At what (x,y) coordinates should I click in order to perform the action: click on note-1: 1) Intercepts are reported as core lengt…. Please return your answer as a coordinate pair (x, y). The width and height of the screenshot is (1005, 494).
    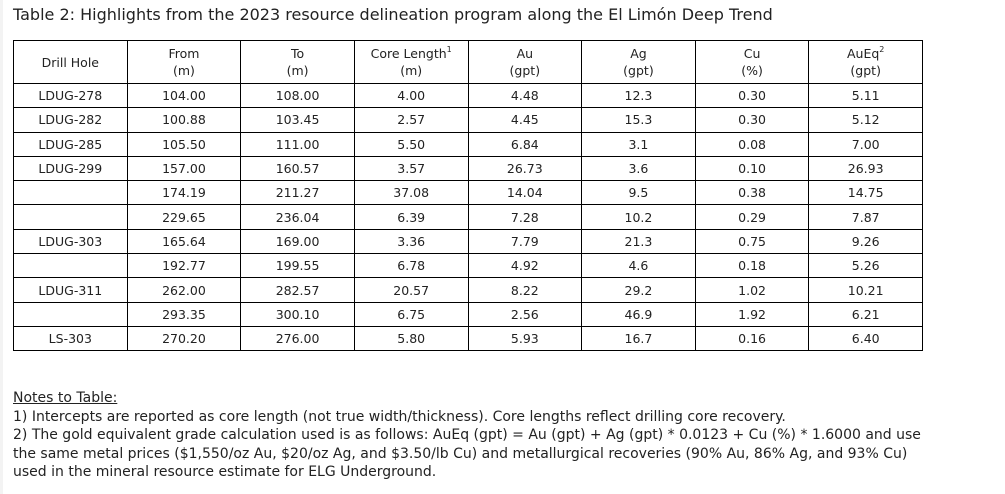
    Looking at the image, I should click on (399, 416).